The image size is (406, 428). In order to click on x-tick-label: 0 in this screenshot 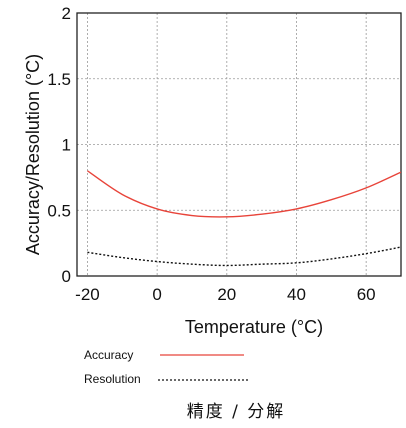, I will do `click(156, 294)`.